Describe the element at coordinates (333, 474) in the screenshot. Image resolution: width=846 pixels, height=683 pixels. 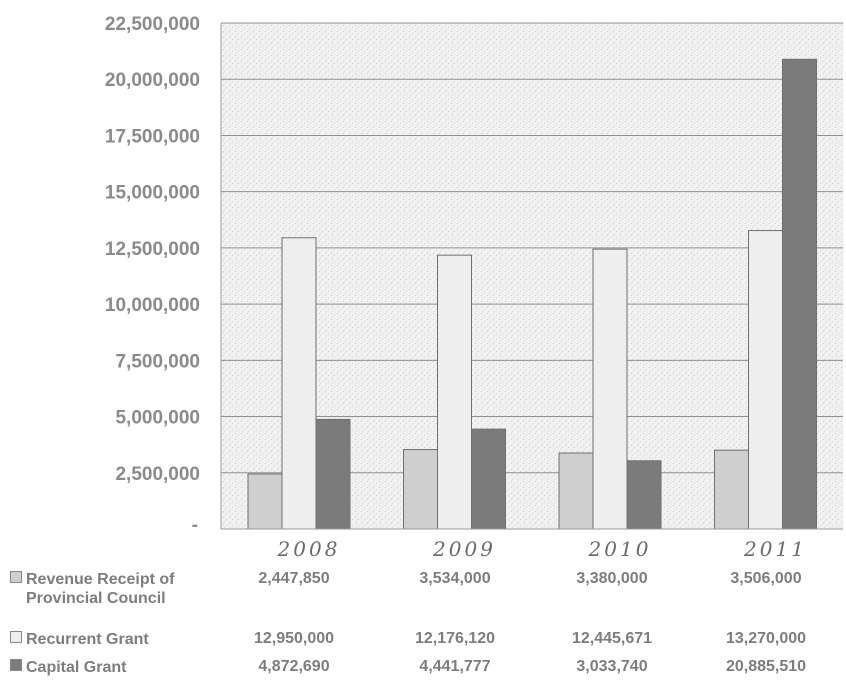
I see `bar-capital-grant-2008` at that location.